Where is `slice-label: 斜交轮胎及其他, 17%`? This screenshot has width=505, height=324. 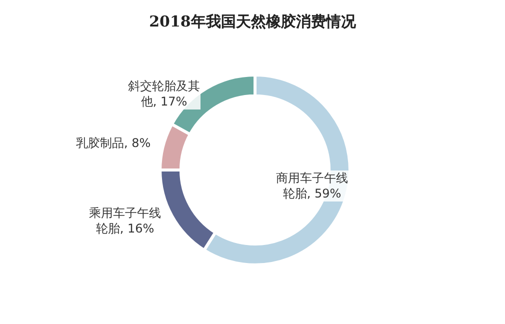 slice-label: 斜交轮胎及其他, 17% is located at coordinates (164, 94).